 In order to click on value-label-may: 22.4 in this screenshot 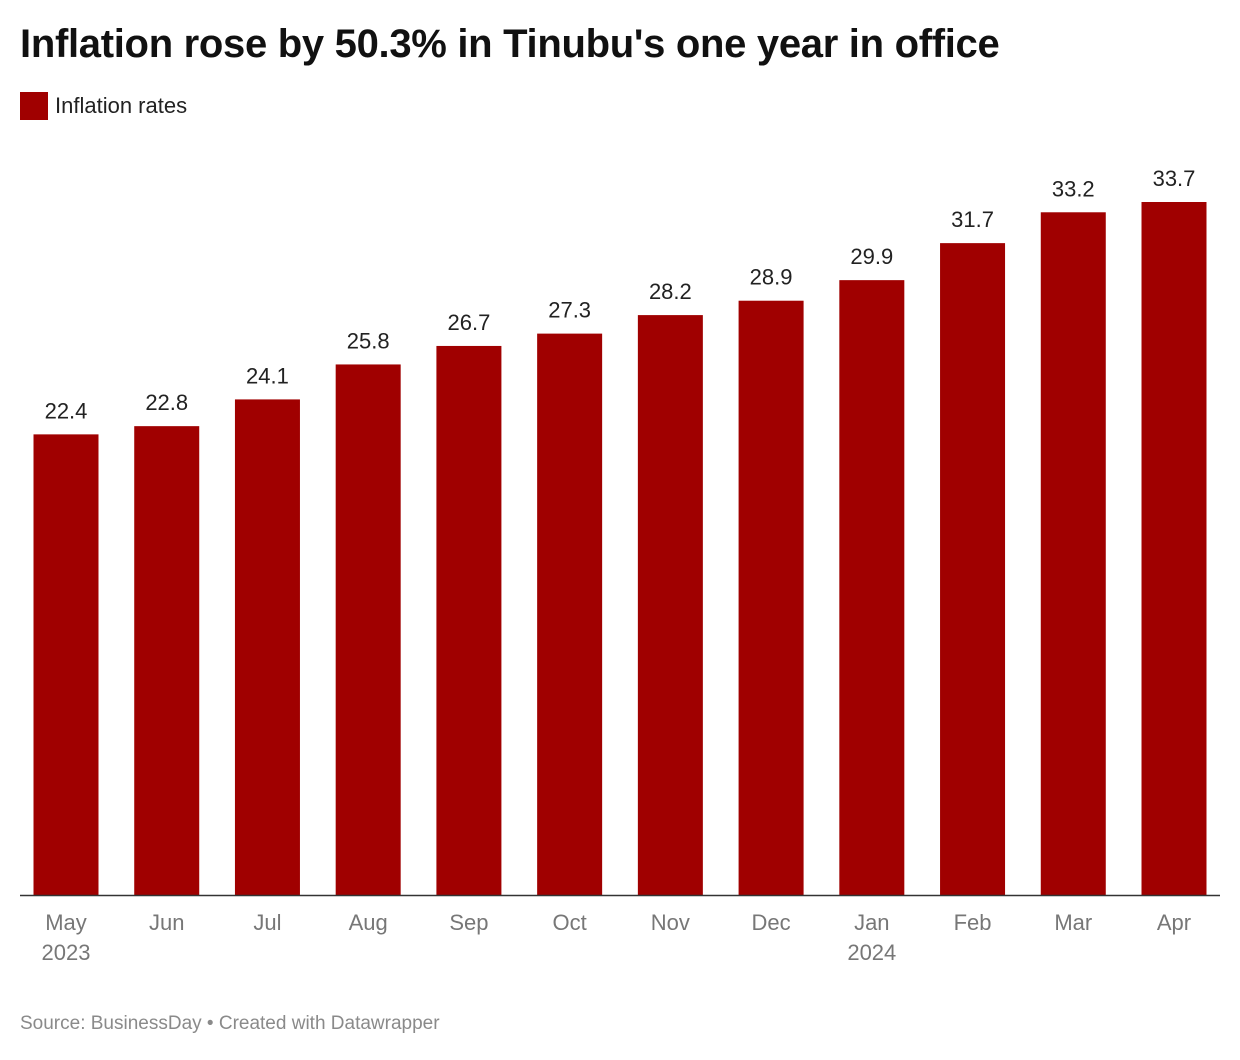, I will do `click(66, 410)`.